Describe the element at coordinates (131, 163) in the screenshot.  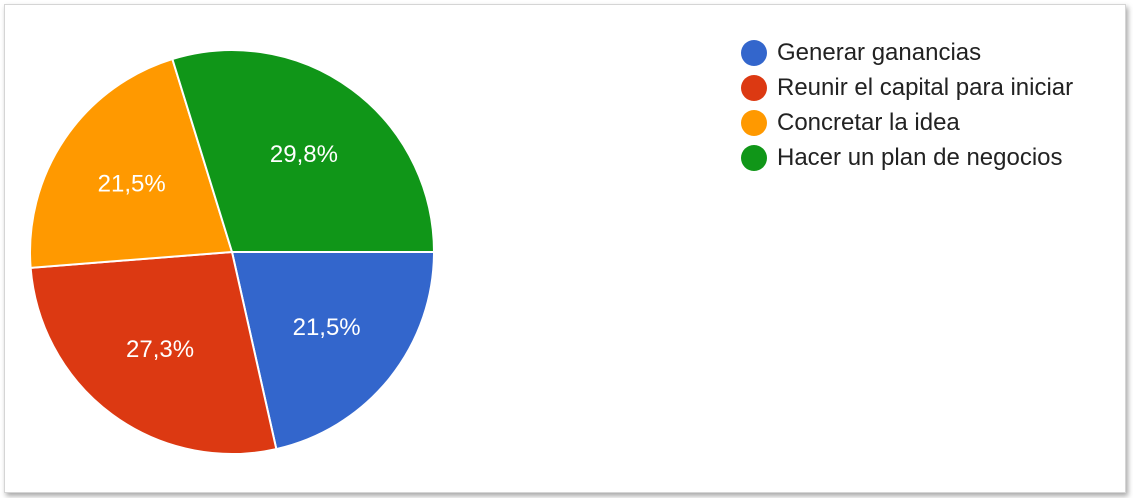
I see `pie-slice-concretar-la-idea` at that location.